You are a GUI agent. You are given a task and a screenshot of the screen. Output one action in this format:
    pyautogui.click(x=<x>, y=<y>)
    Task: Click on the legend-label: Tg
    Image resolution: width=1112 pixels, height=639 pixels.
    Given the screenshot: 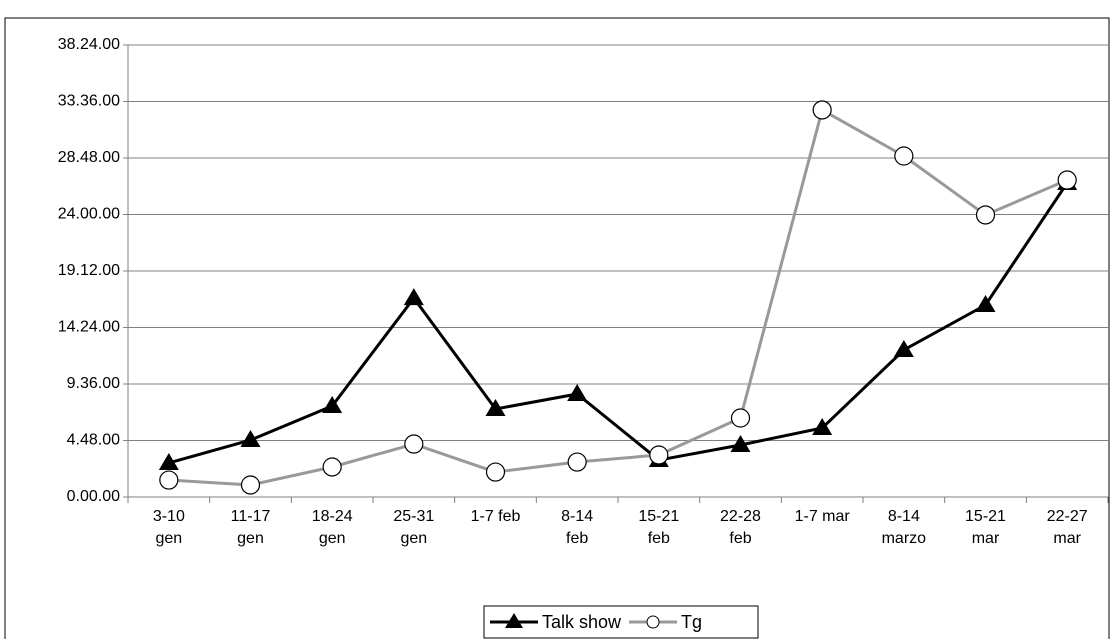 What is the action you would take?
    pyautogui.click(x=691, y=622)
    